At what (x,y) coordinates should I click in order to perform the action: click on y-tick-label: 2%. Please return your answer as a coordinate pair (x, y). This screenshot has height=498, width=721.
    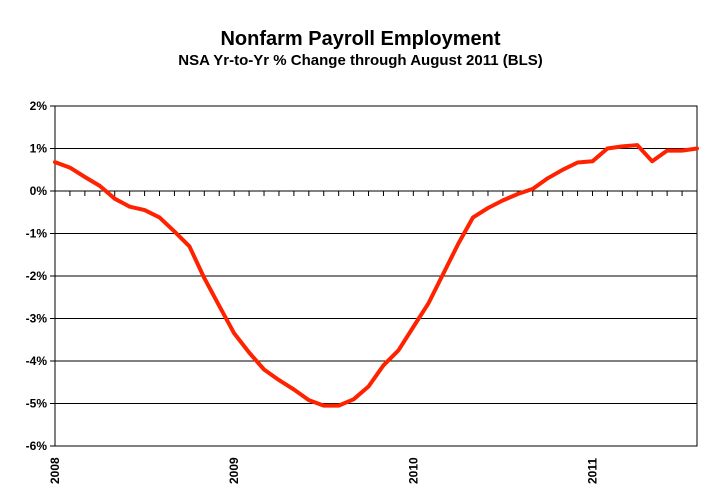
    Looking at the image, I should click on (39, 106).